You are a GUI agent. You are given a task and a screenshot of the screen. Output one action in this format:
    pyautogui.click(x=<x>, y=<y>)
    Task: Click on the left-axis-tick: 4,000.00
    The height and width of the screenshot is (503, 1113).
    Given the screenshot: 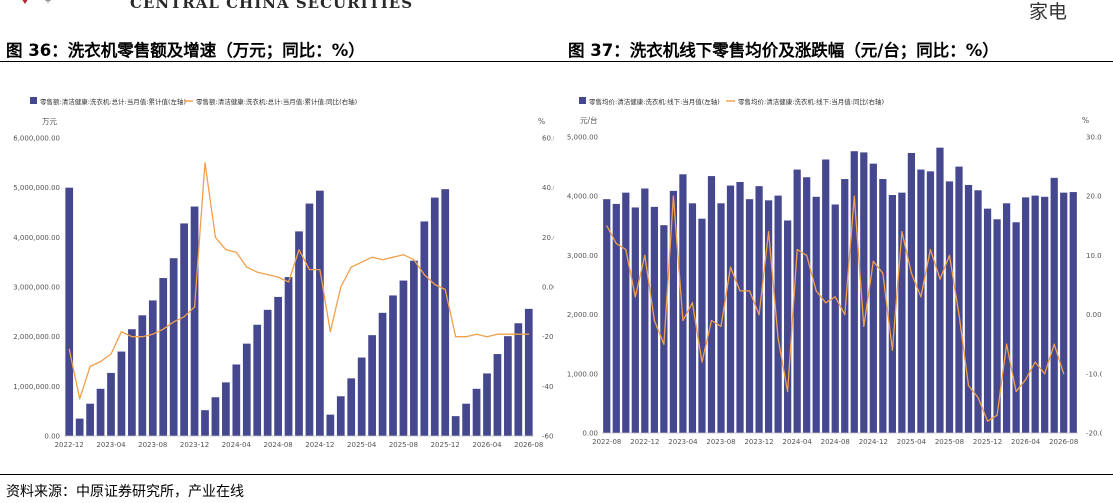 What is the action you would take?
    pyautogui.click(x=582, y=197)
    